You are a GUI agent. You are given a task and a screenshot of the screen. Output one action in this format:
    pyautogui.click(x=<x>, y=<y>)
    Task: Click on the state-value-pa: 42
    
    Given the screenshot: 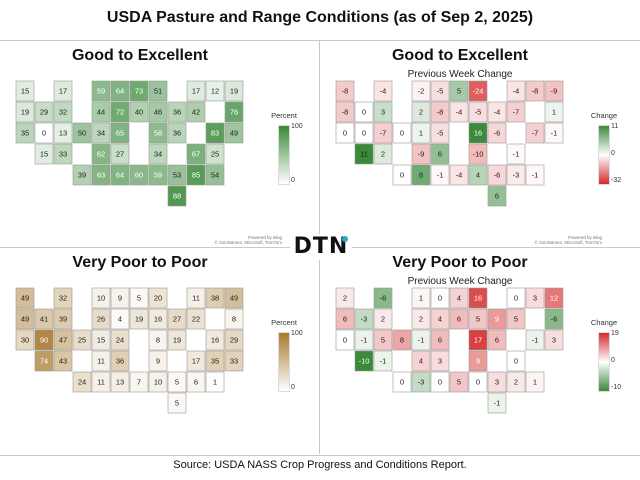 What is the action you would take?
    pyautogui.click(x=196, y=111)
    